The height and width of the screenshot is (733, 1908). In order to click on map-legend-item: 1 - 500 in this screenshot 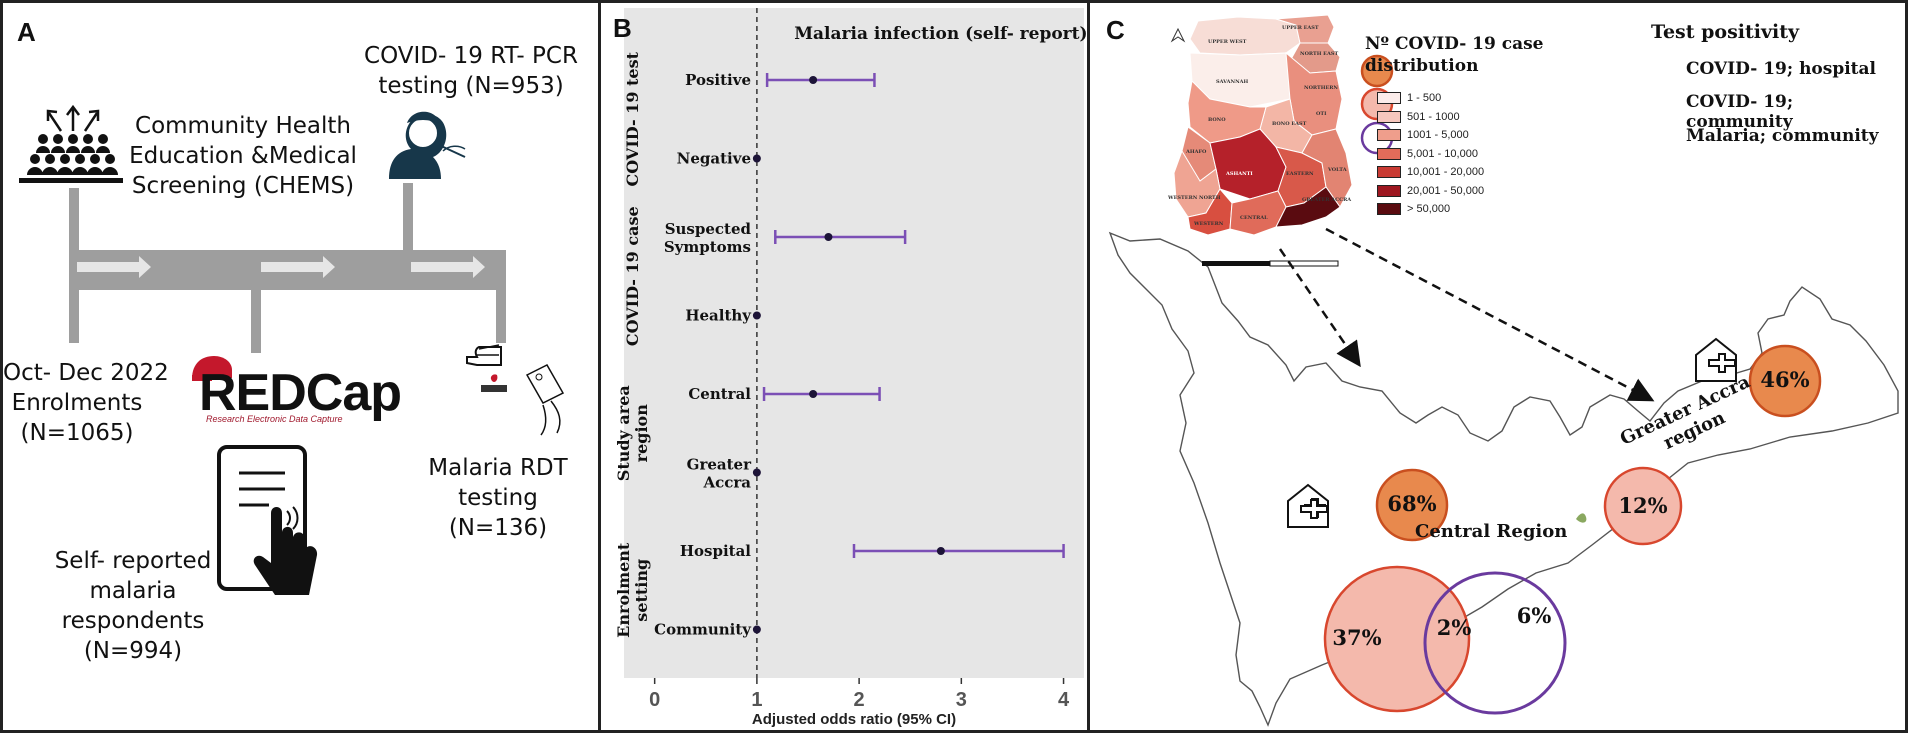, I will do `click(1430, 98)`.